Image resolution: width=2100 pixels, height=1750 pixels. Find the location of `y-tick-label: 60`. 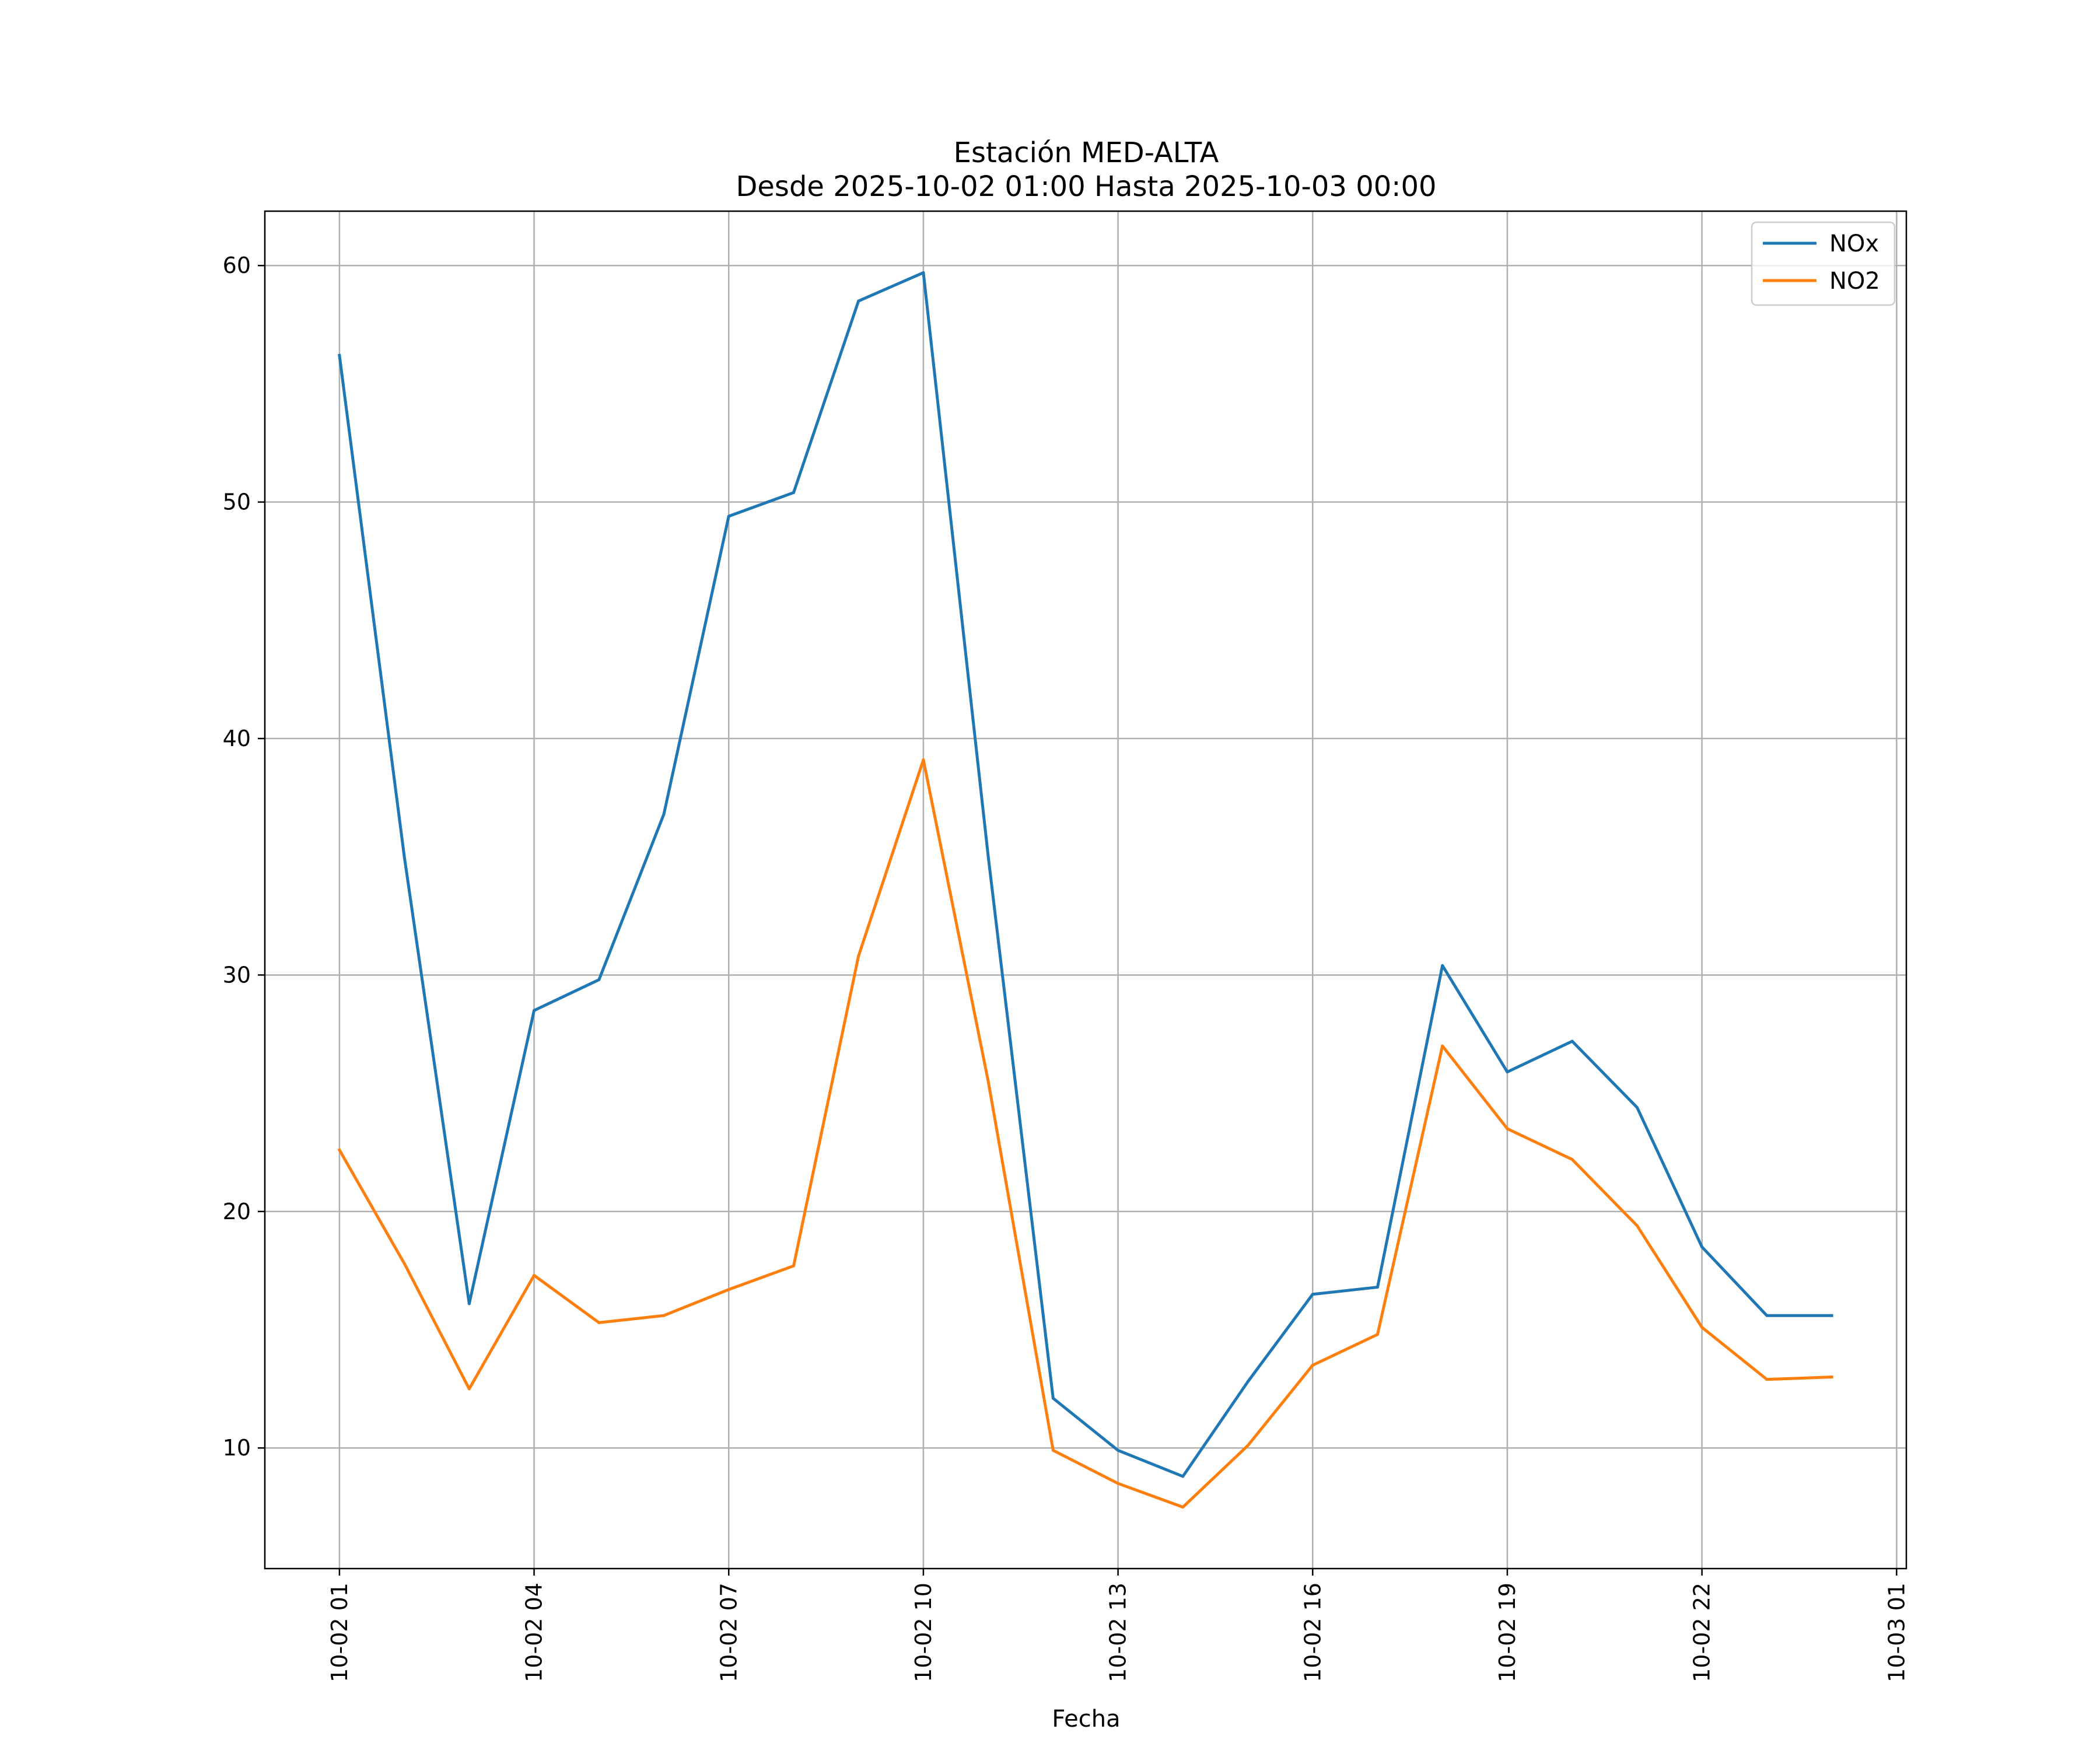

y-tick-label: 60 is located at coordinates (237, 265).